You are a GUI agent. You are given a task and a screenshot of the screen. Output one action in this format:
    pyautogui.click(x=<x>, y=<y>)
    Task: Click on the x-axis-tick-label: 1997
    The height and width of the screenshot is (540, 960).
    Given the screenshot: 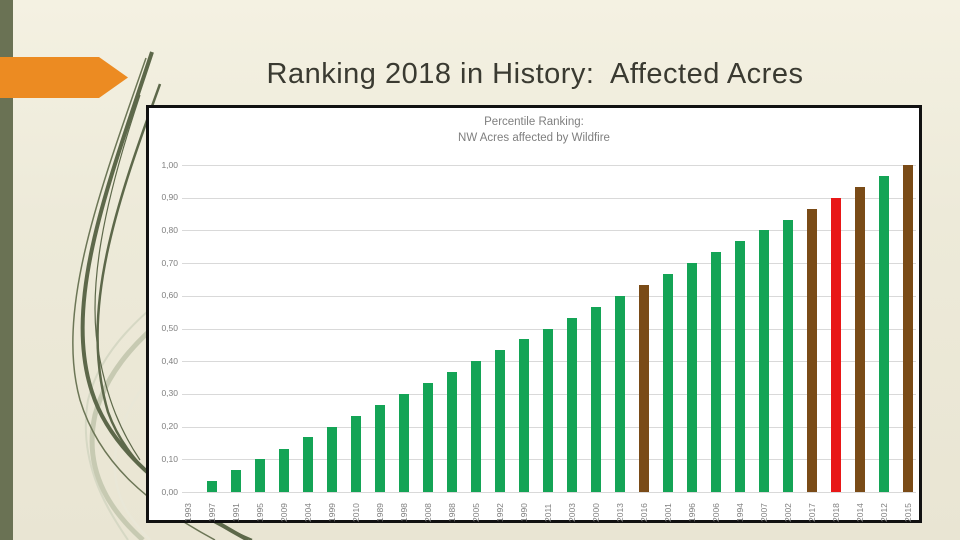 What is the action you would take?
    pyautogui.click(x=212, y=512)
    